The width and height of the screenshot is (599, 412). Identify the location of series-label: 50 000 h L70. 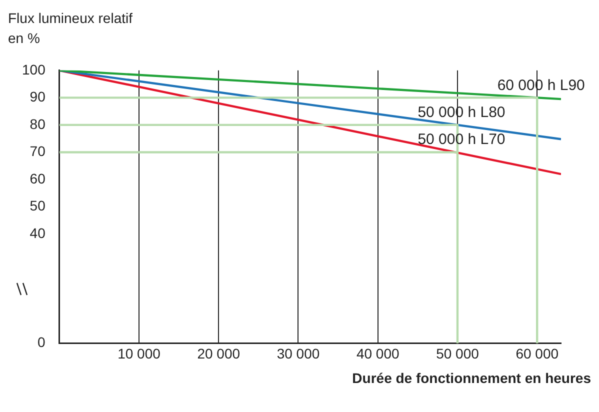
(462, 139).